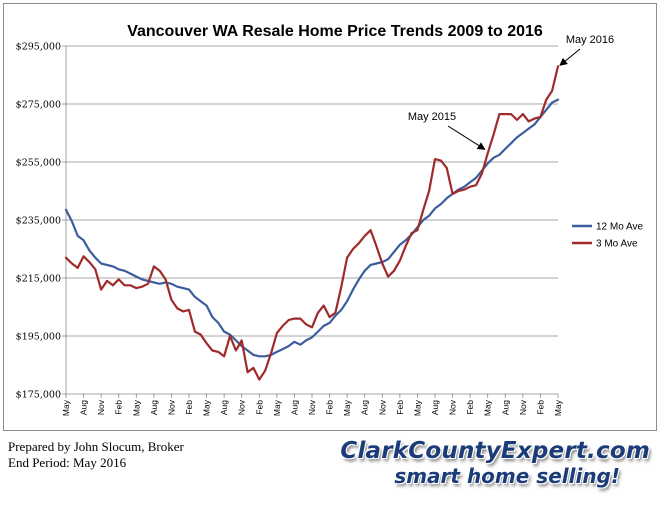 The width and height of the screenshot is (664, 510). What do you see at coordinates (590, 40) in the screenshot?
I see `annotation-may-2016: May 2016` at bounding box center [590, 40].